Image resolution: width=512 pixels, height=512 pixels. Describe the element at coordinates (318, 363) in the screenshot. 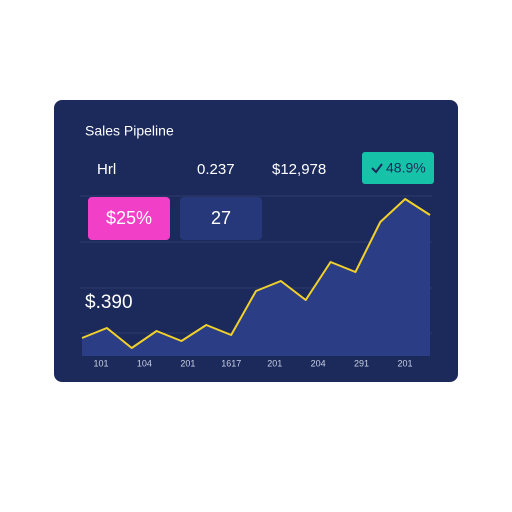

I see `x-tick-label: 204` at that location.